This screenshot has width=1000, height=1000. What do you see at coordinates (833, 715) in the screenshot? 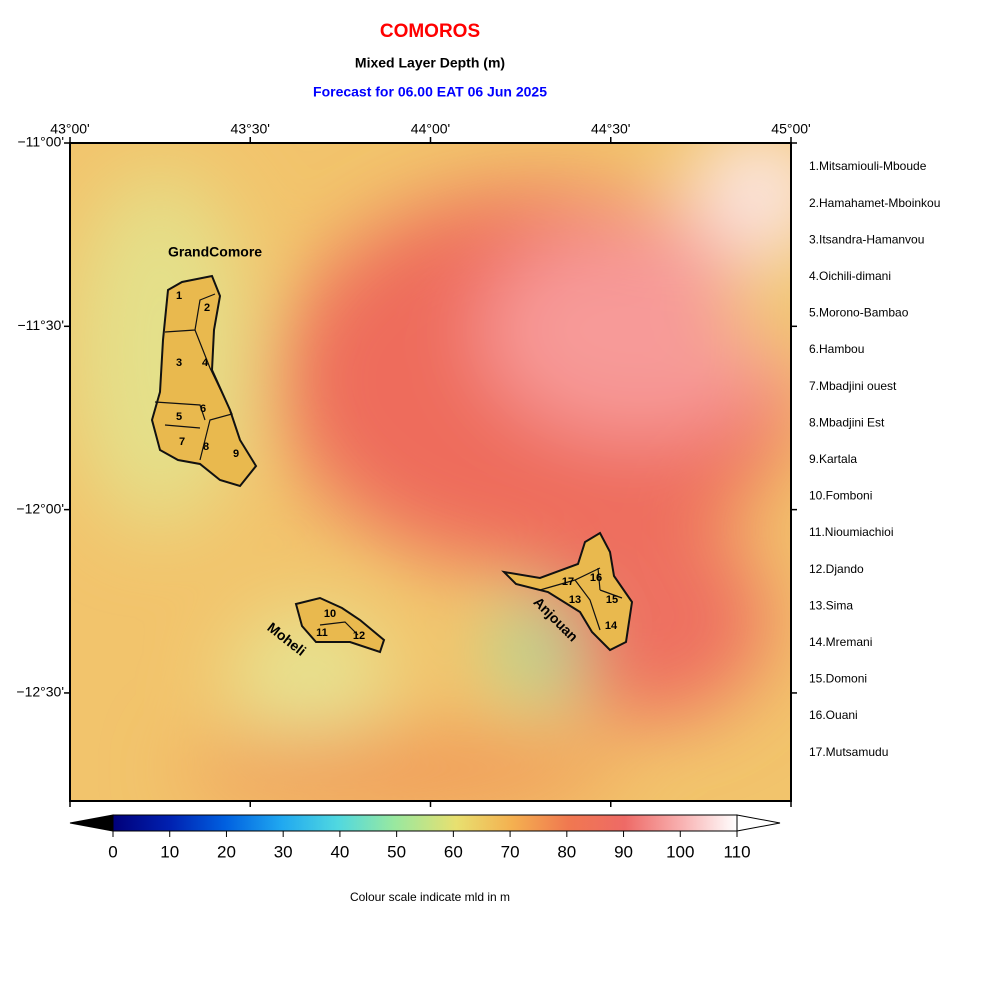
I see `region-legend-entry: 16.Ouani` at bounding box center [833, 715].